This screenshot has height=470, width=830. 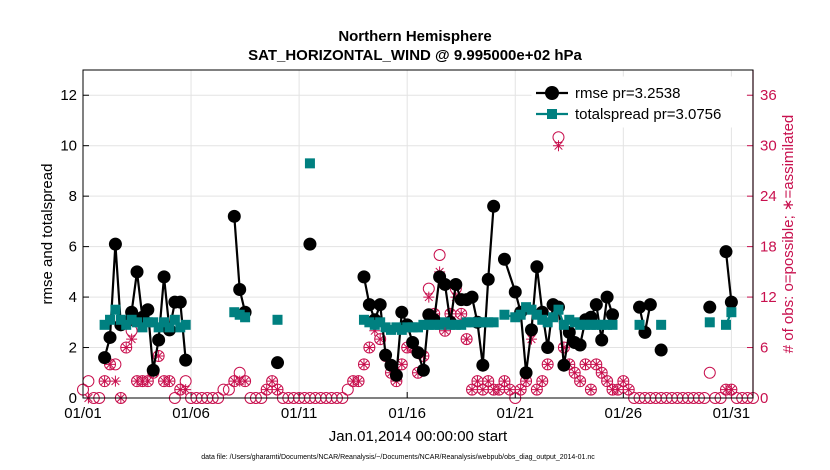 I want to click on y-right-tick-label: 12, so click(x=768, y=297).